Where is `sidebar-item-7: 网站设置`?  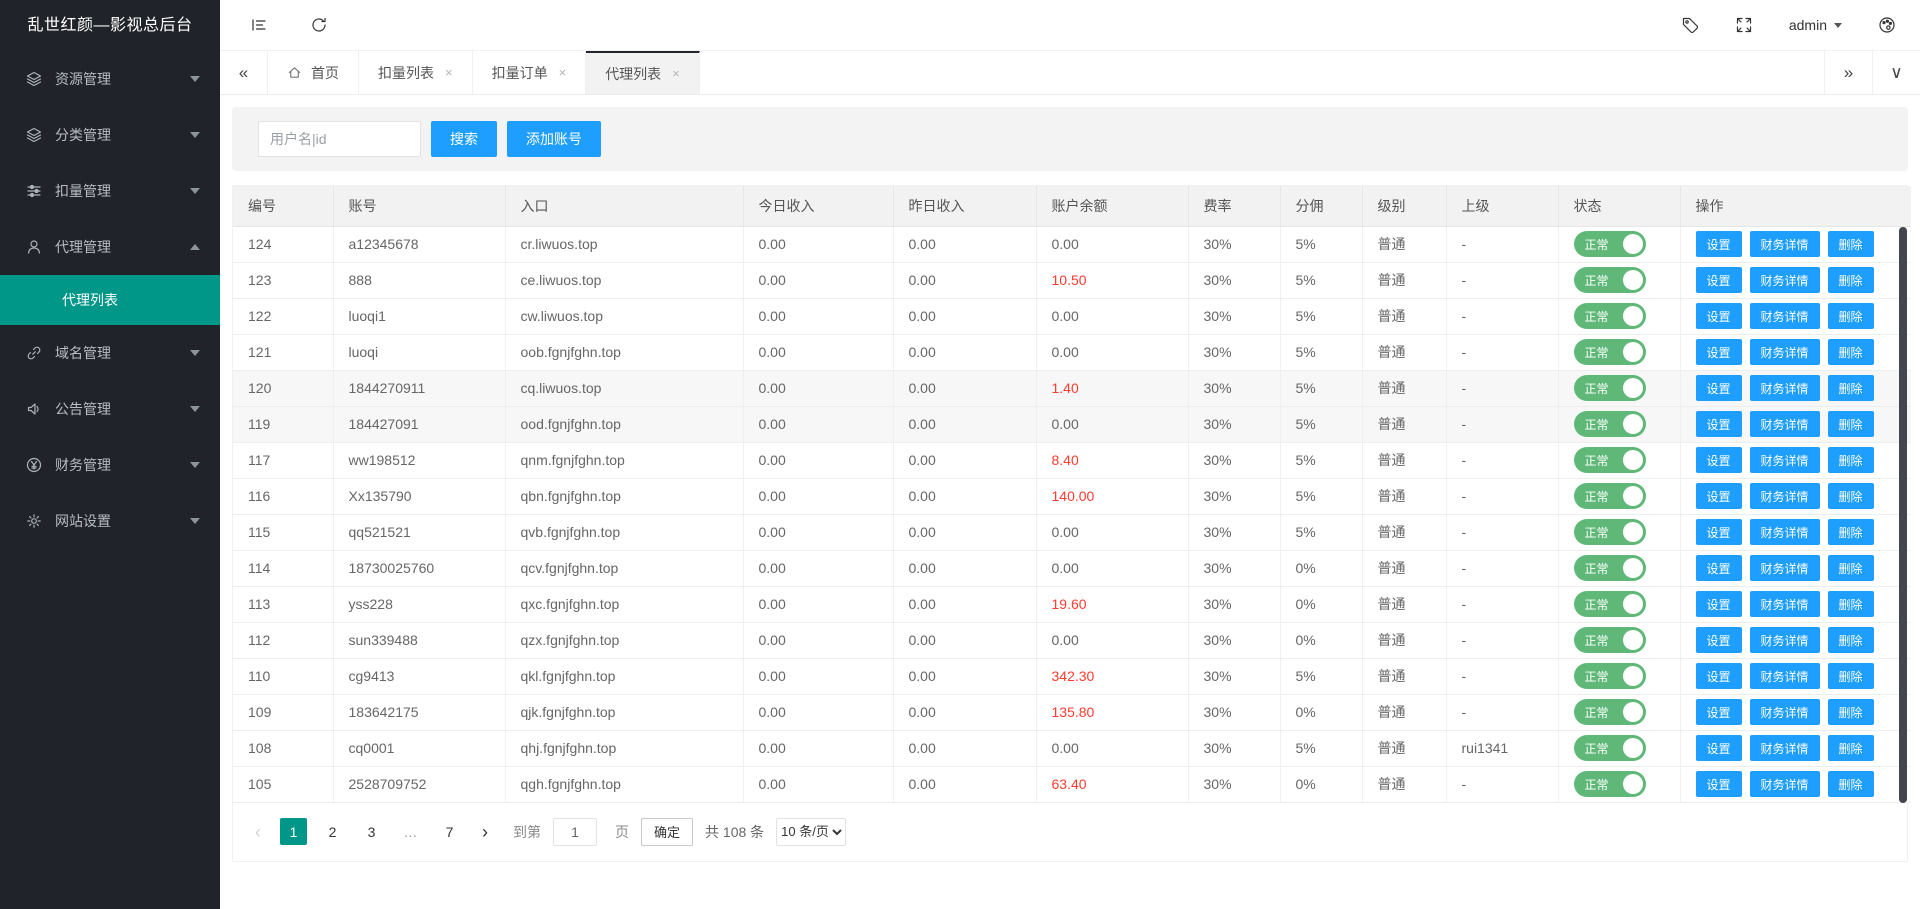
sidebar-item-7: 网站设置 is located at coordinates (110, 521).